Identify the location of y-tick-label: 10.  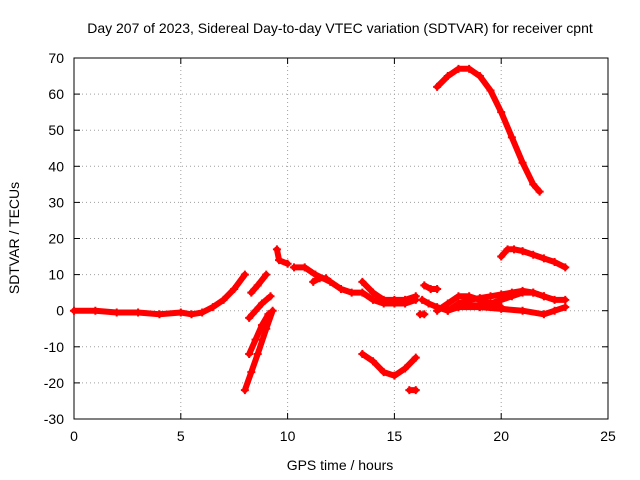
(56, 275).